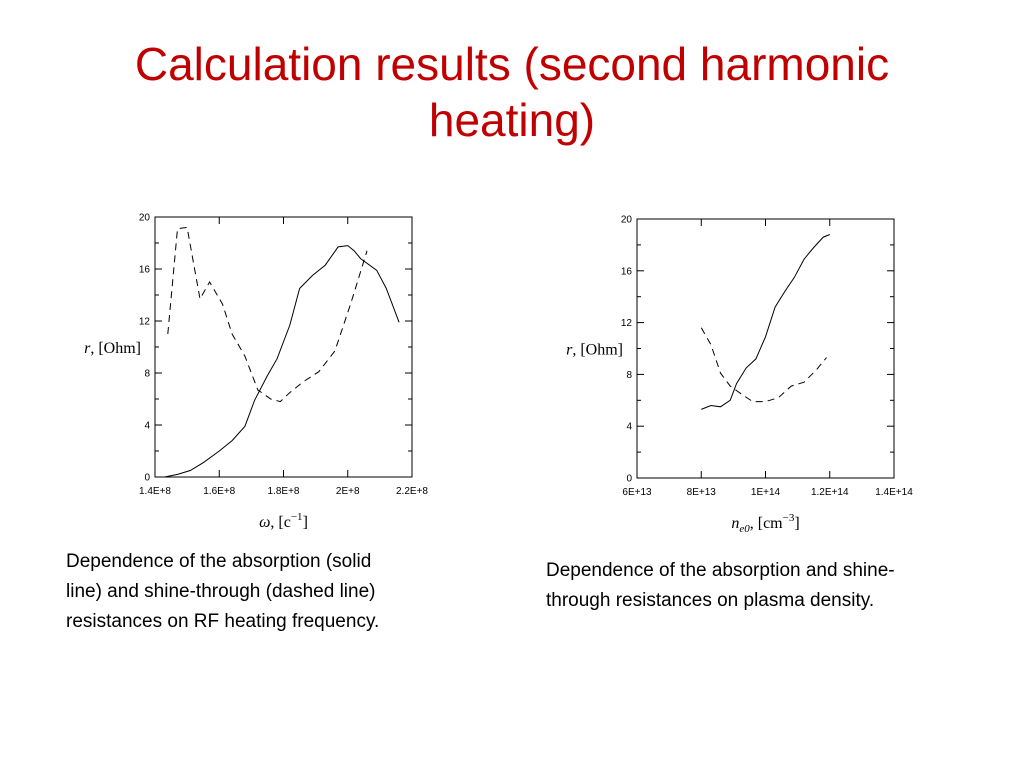 This screenshot has width=1024, height=768. Describe the element at coordinates (789, 518) in the screenshot. I see `x-axis-label-superscript: −3` at that location.